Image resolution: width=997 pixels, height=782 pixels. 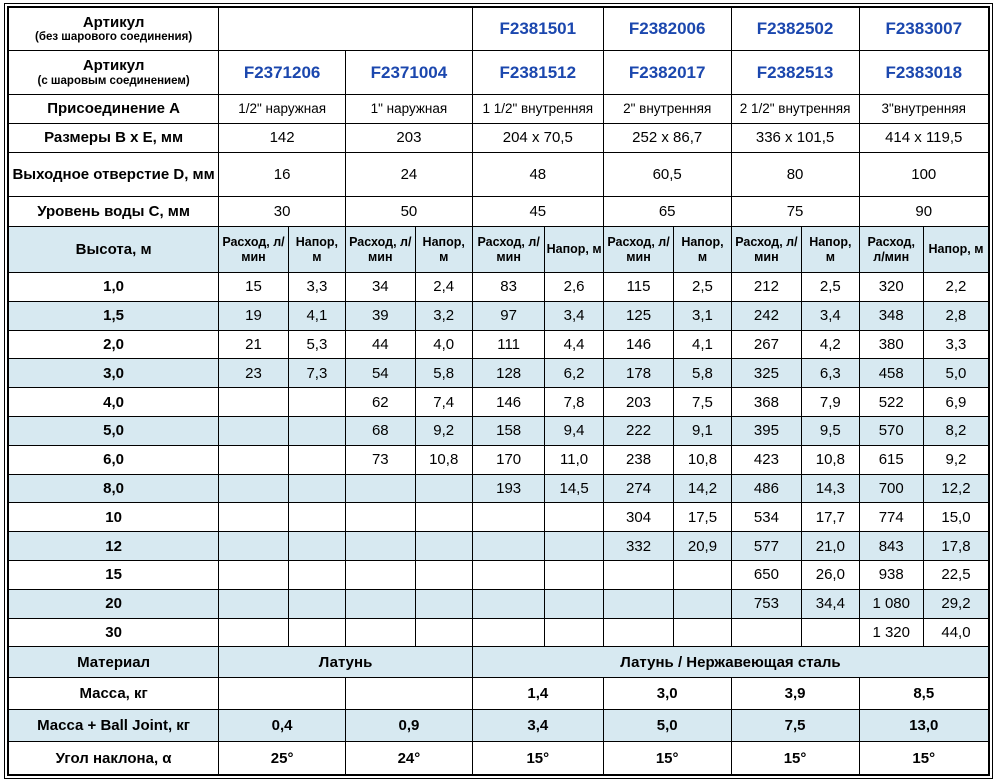 What do you see at coordinates (891, 431) in the screenshot?
I see `flow-value-cell: 570` at bounding box center [891, 431].